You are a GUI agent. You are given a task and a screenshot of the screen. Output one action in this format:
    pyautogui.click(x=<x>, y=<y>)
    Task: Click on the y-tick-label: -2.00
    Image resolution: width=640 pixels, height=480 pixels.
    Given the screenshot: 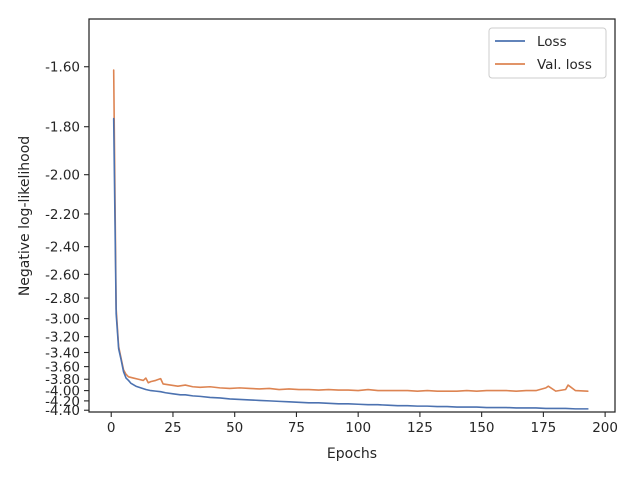 What is the action you would take?
    pyautogui.click(x=62, y=176)
    